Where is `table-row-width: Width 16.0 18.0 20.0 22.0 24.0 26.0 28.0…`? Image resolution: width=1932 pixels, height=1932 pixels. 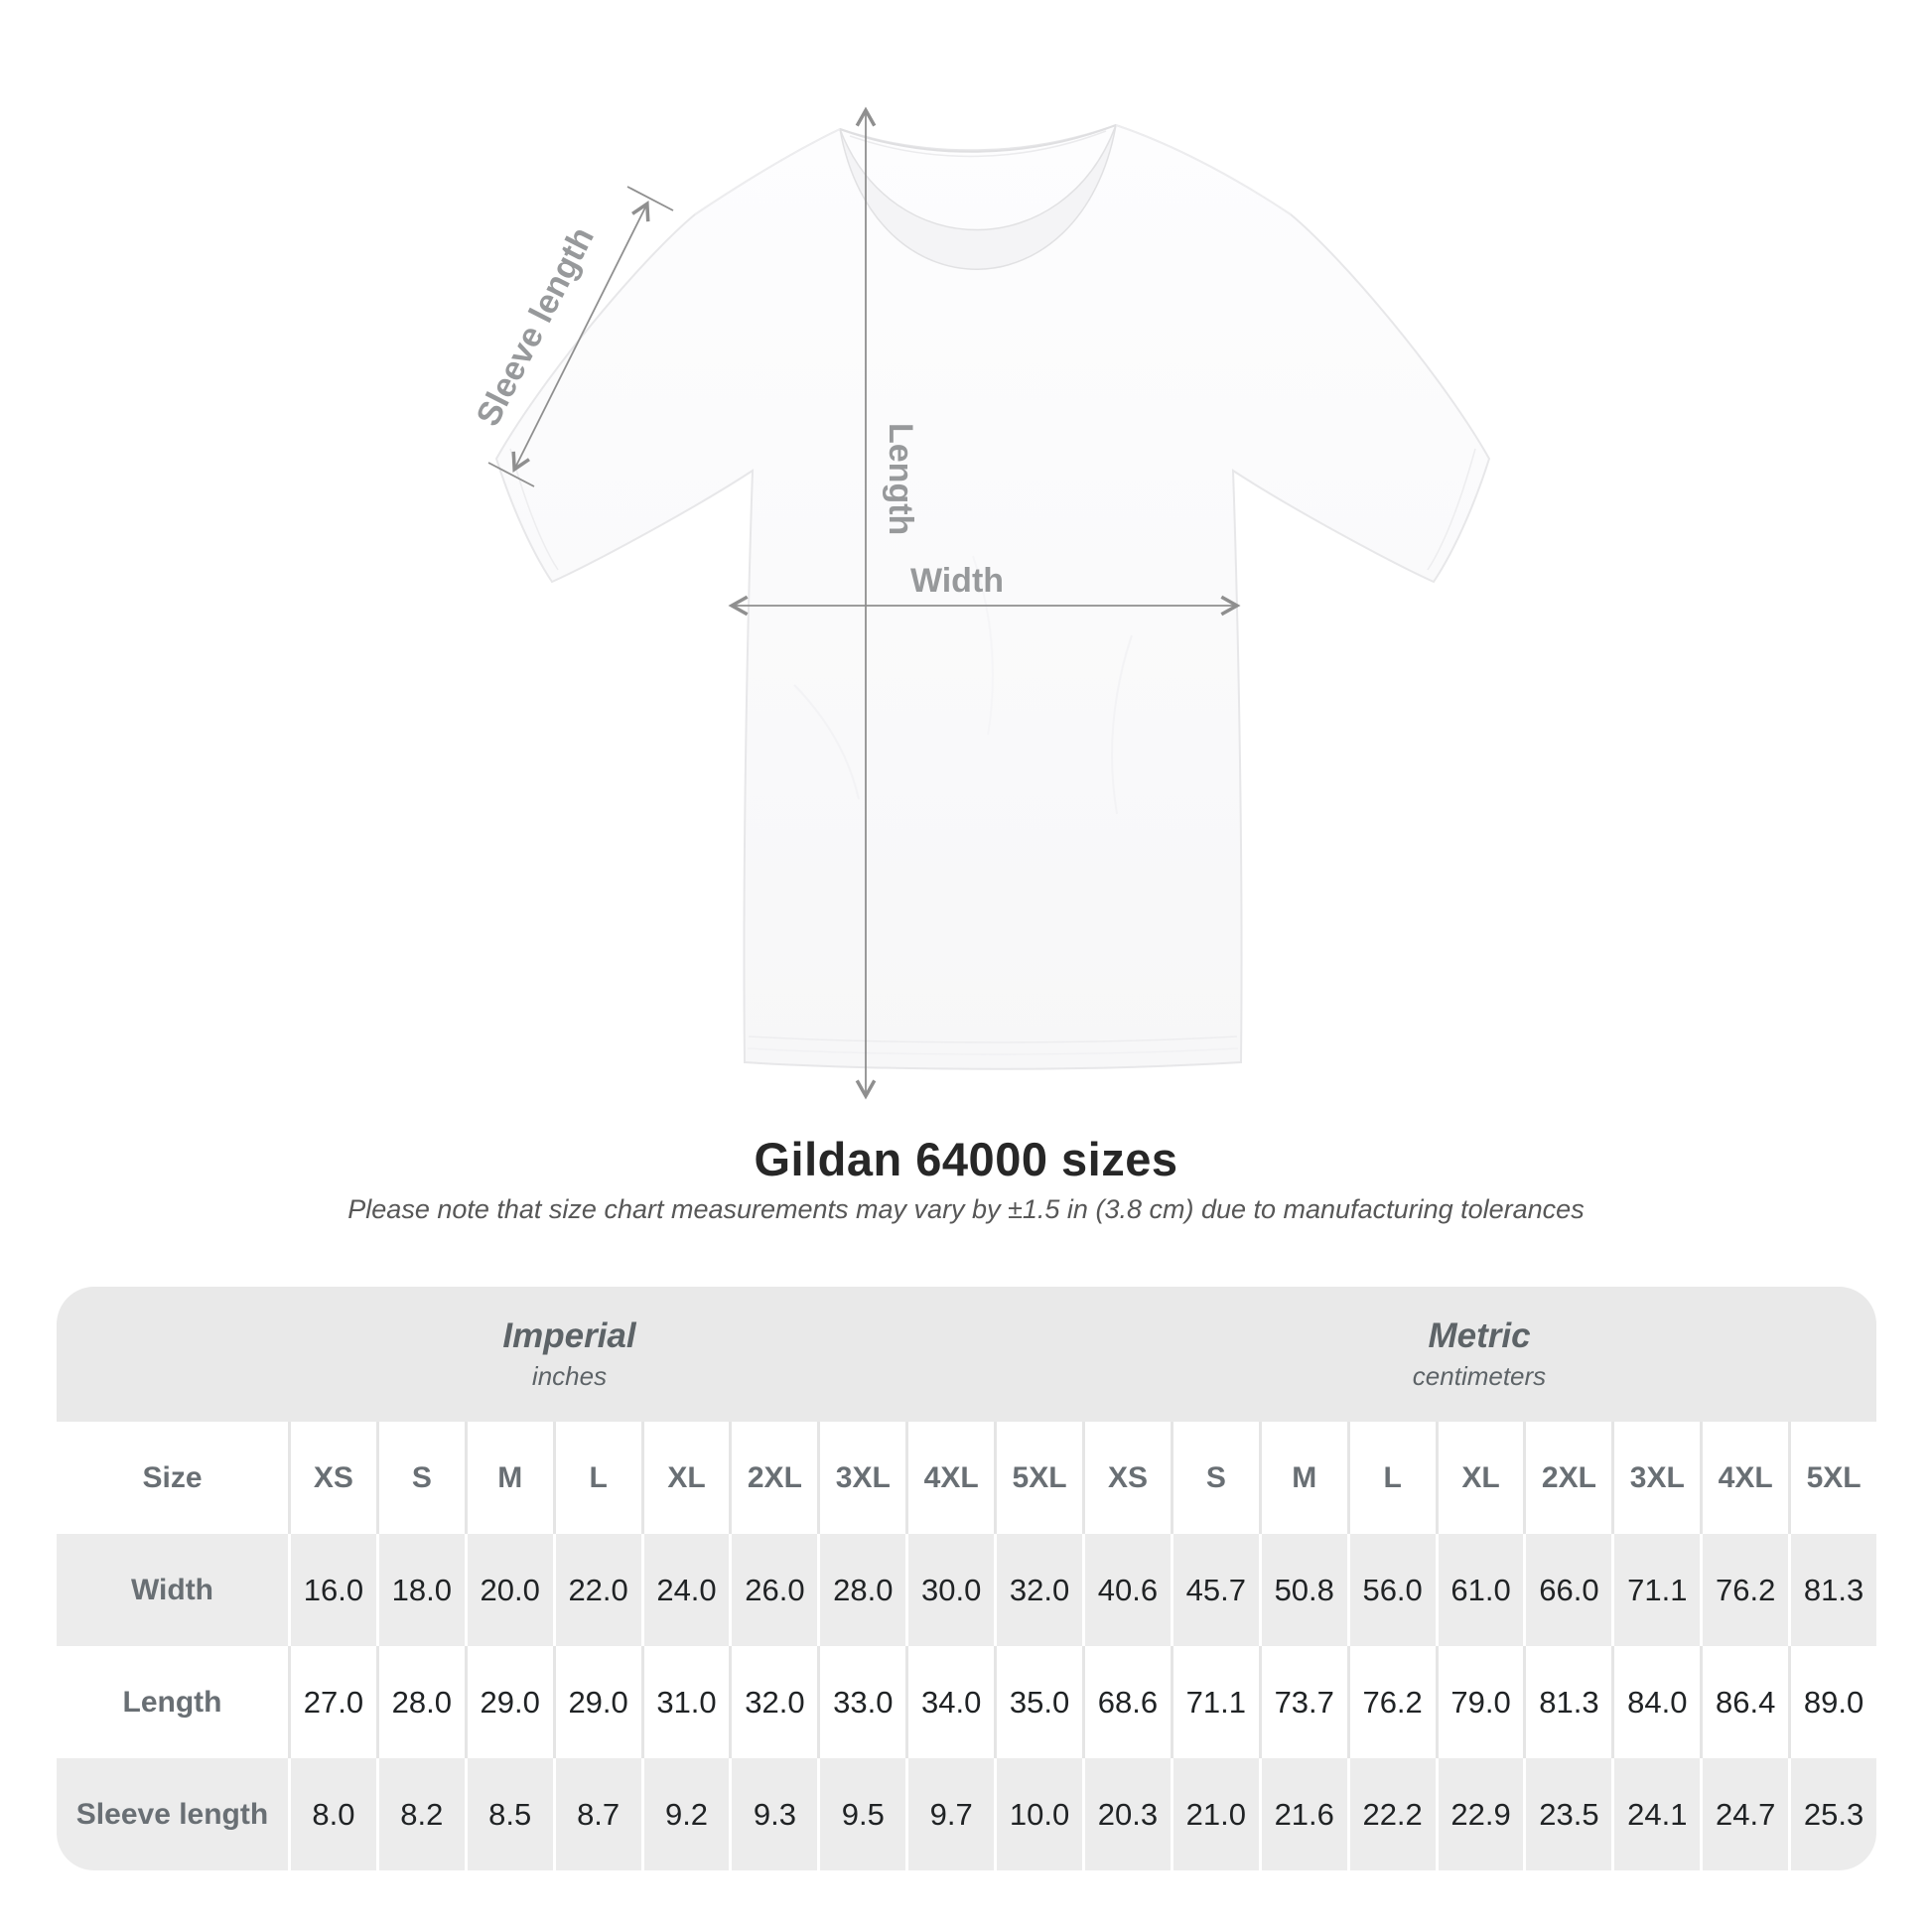
table-row-width: Width 16.0 18.0 20.0 22.0 24.0 26.0 28.0… is located at coordinates (967, 1590).